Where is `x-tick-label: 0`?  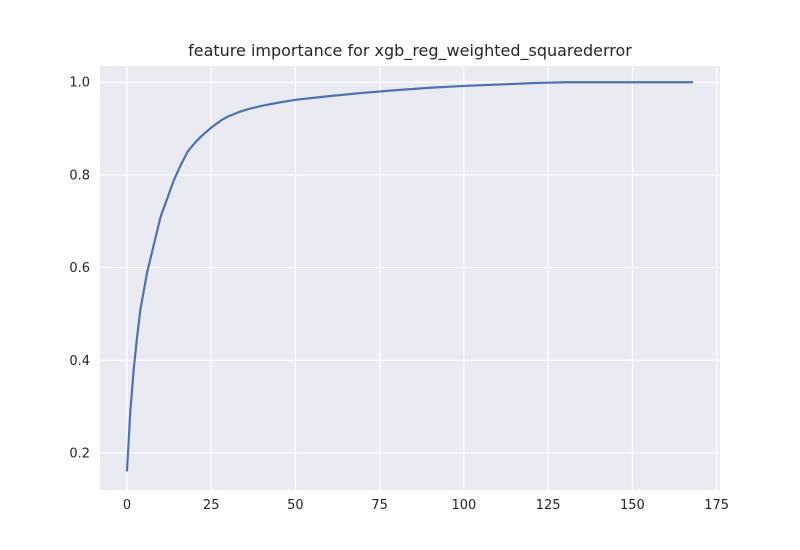 x-tick-label: 0 is located at coordinates (127, 505).